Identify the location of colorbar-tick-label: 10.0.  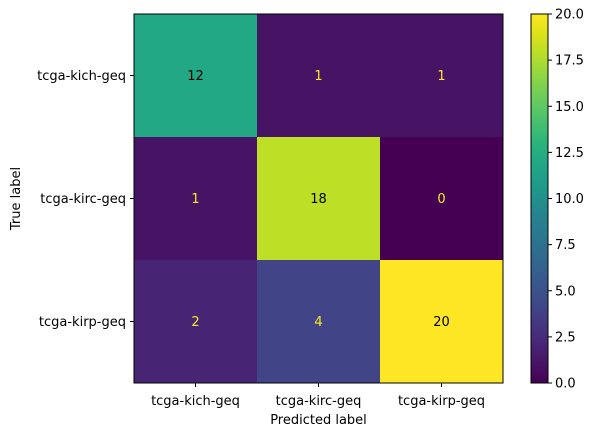
(569, 199).